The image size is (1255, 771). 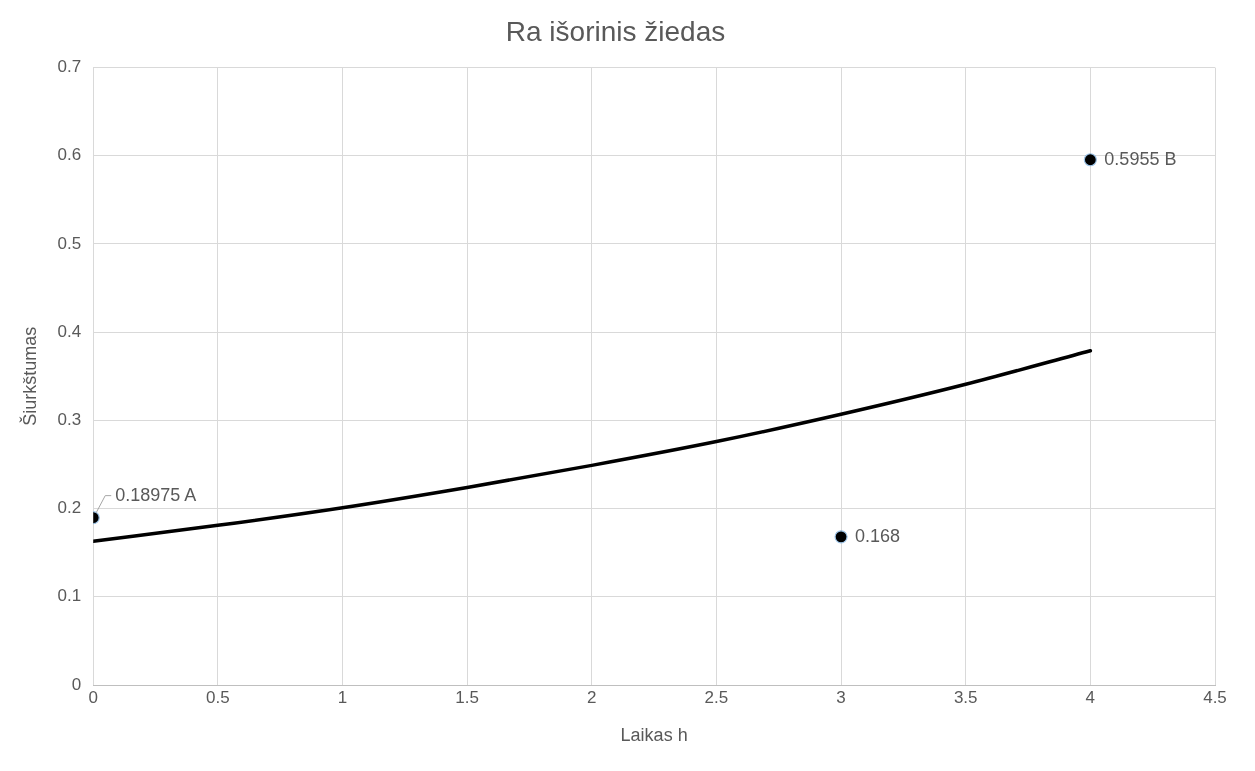 What do you see at coordinates (29, 376) in the screenshot?
I see `y-axis-title: Šiurkštumas` at bounding box center [29, 376].